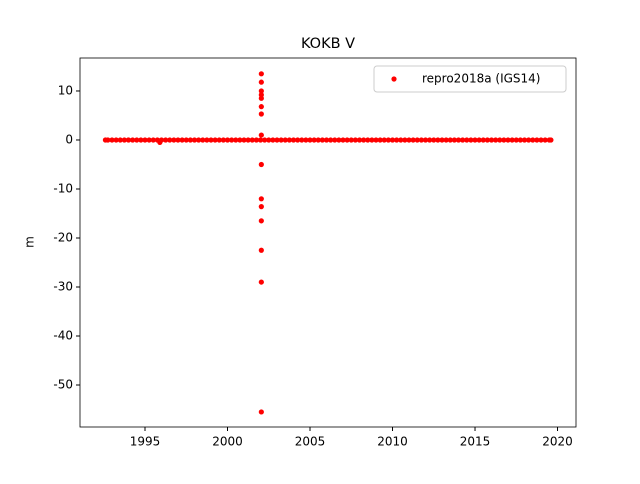 The width and height of the screenshot is (640, 484). Describe the element at coordinates (30, 242) in the screenshot. I see `y-axis-label: m` at that location.